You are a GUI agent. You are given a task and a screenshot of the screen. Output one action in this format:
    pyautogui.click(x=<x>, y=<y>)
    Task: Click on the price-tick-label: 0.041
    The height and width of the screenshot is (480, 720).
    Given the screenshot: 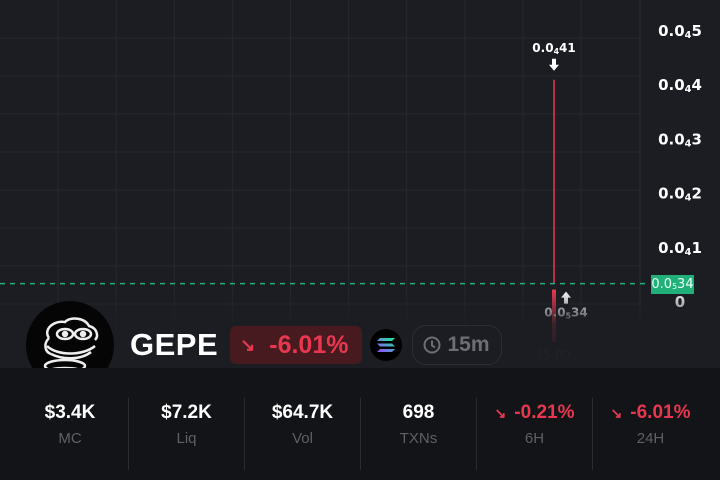 What is the action you would take?
    pyautogui.click(x=680, y=248)
    